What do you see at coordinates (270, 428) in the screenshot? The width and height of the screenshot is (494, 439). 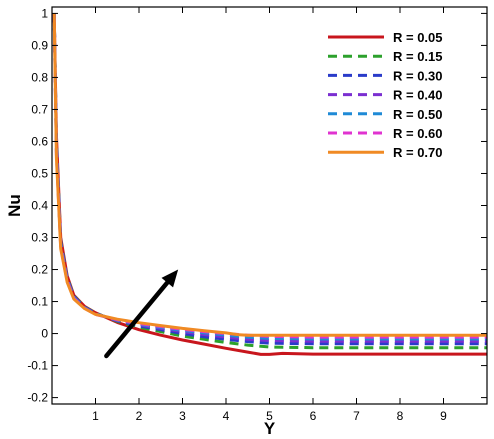 I see `x-axis-title: Y` at bounding box center [270, 428].